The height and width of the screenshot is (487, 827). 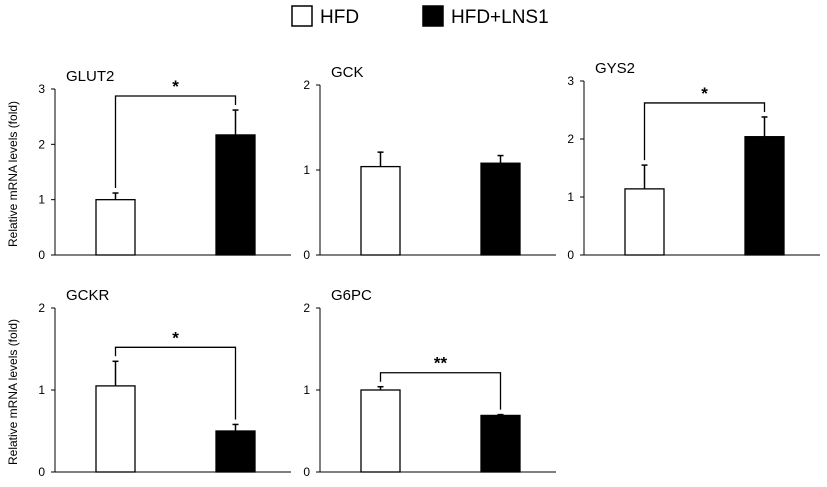 I want to click on significance-label: **, so click(x=441, y=363).